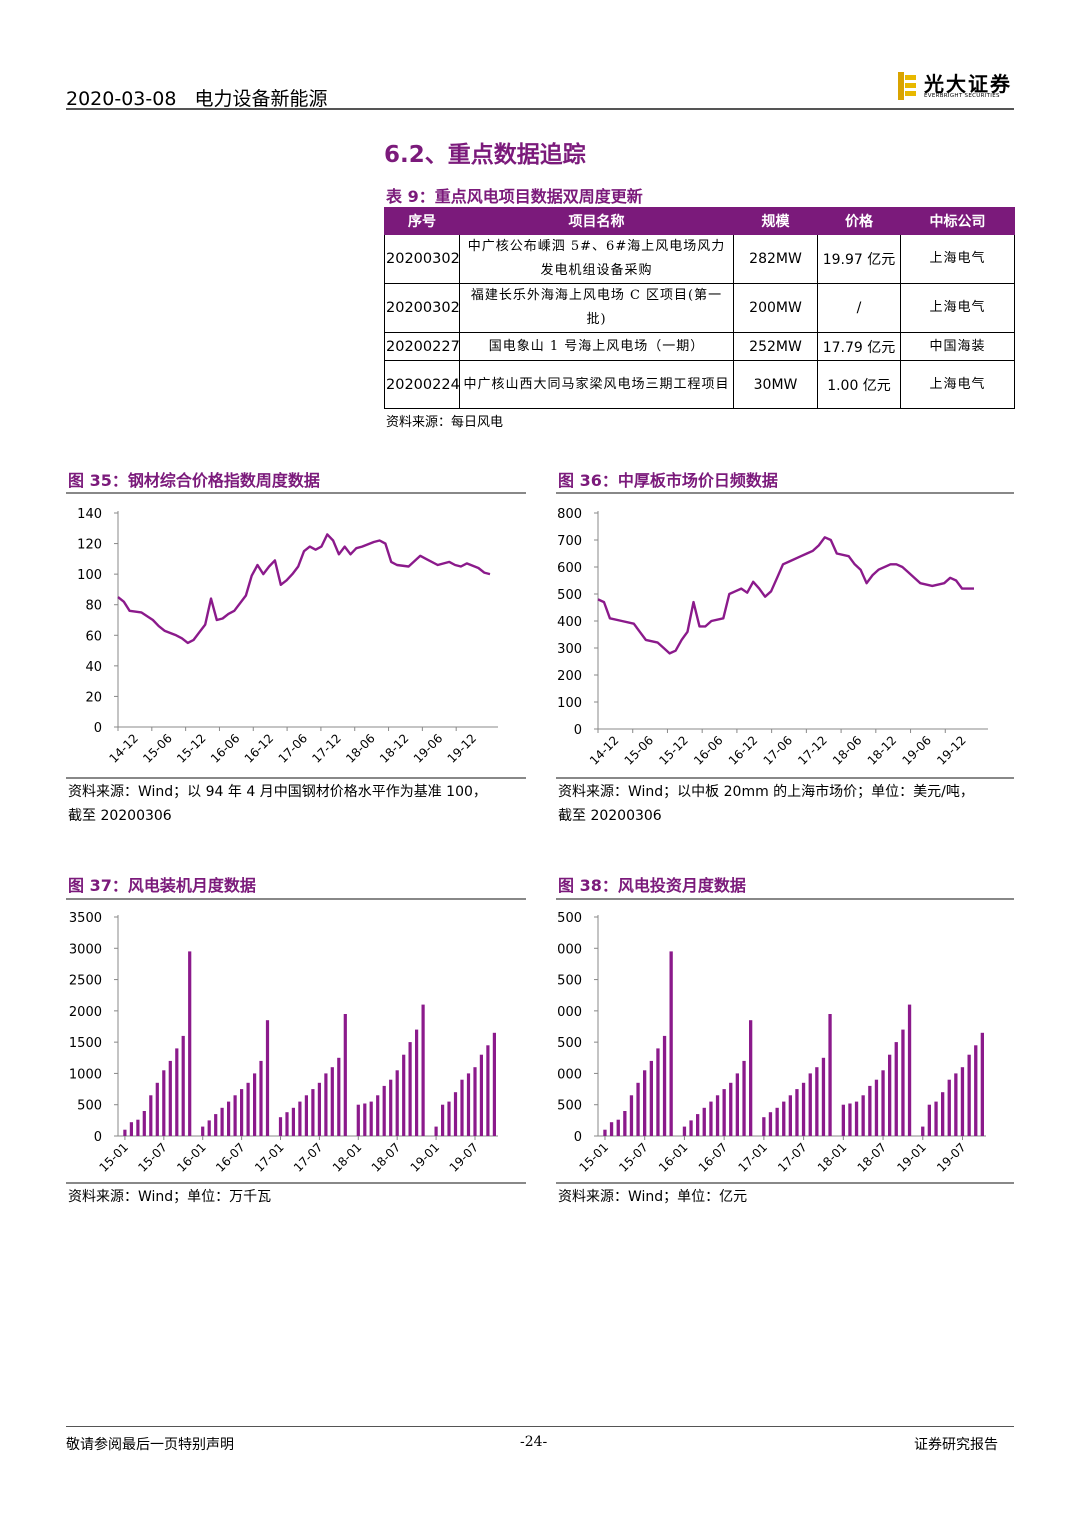 This screenshot has height=1528, width=1080. Describe the element at coordinates (422, 384) in the screenshot. I see `cell-id: 20200224` at that location.